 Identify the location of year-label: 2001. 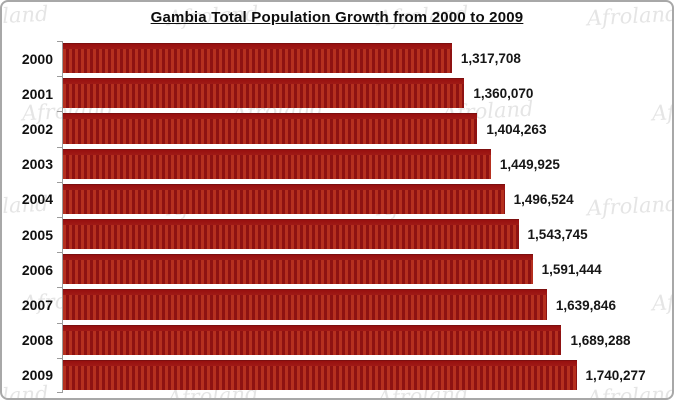
(37, 93).